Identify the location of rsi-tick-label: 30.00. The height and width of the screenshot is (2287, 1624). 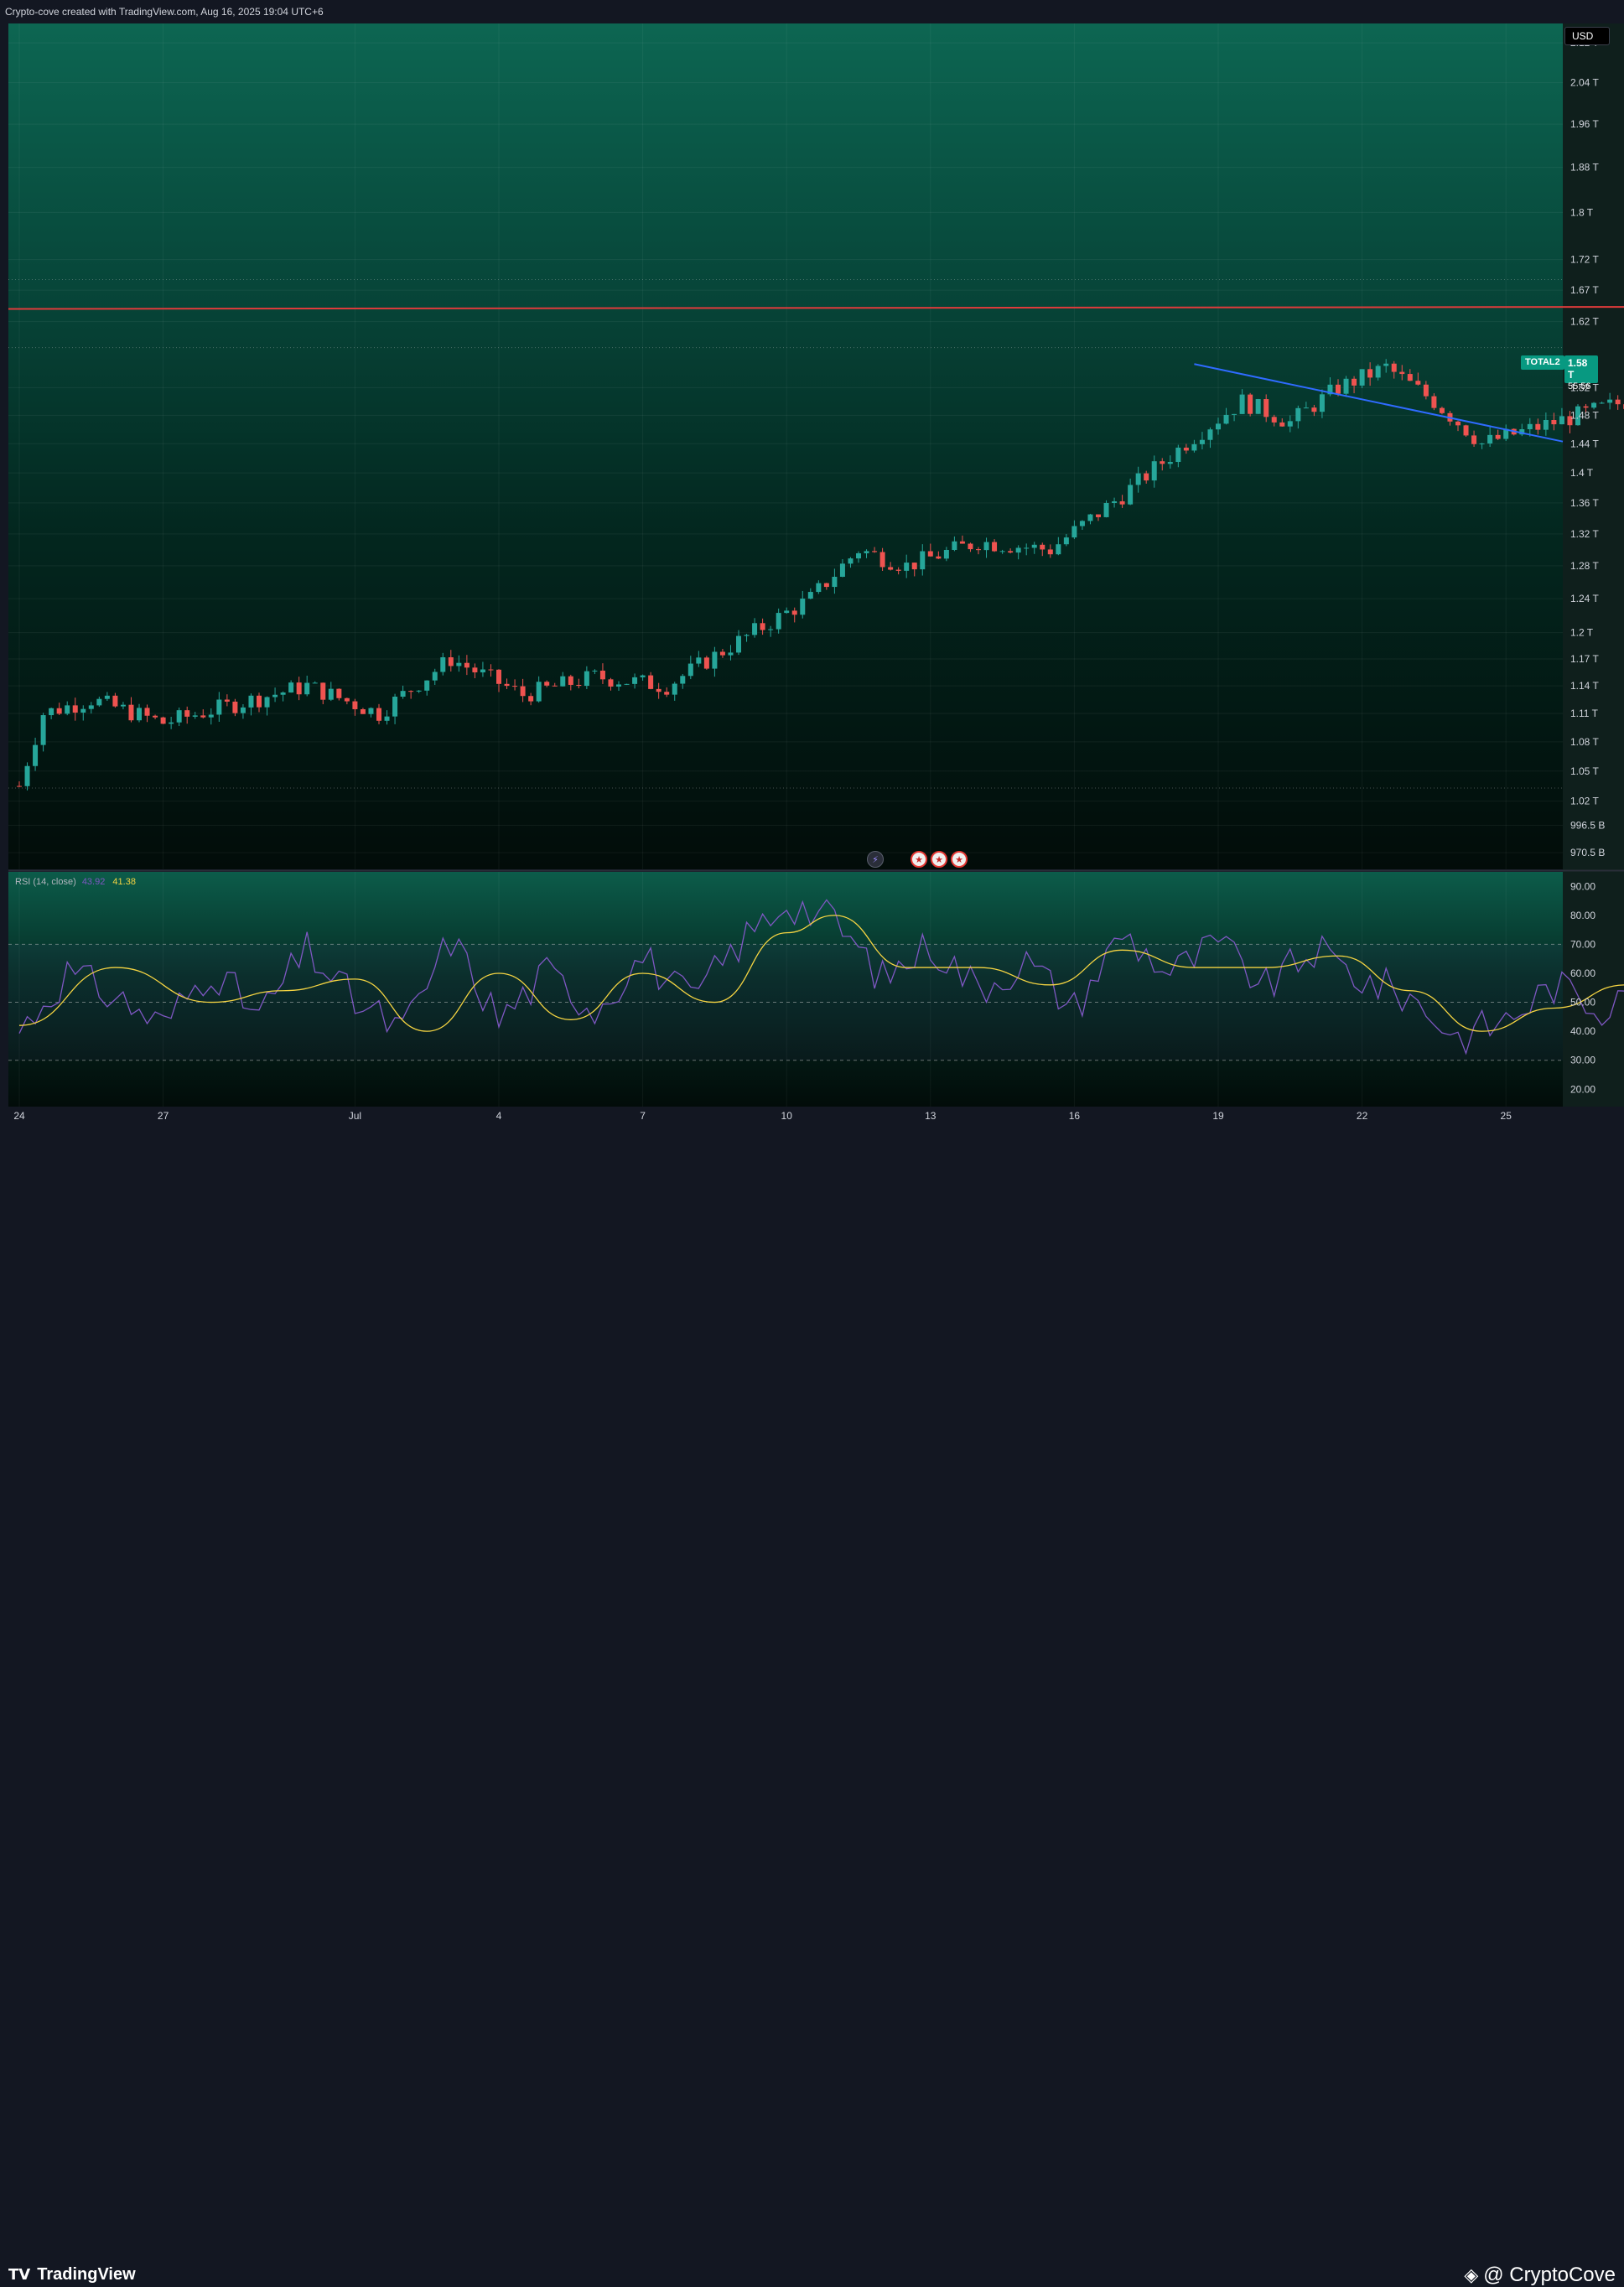
(1582, 1060).